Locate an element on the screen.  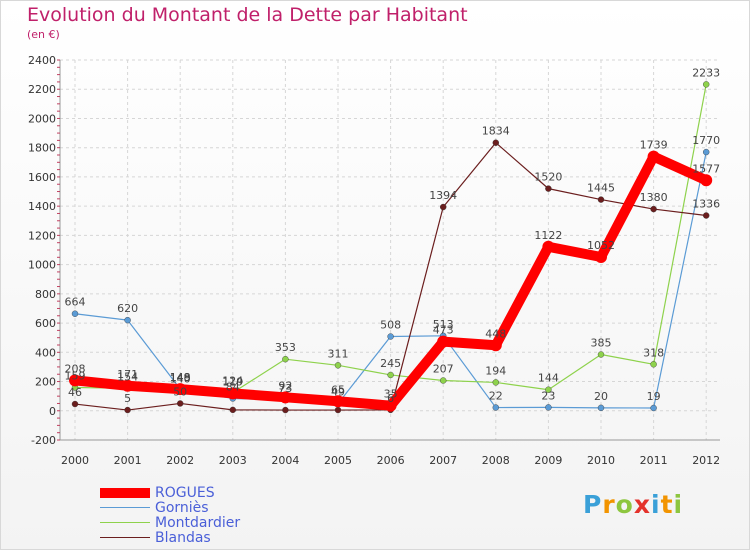
y-tick-label: 400 is located at coordinates (45, 352).